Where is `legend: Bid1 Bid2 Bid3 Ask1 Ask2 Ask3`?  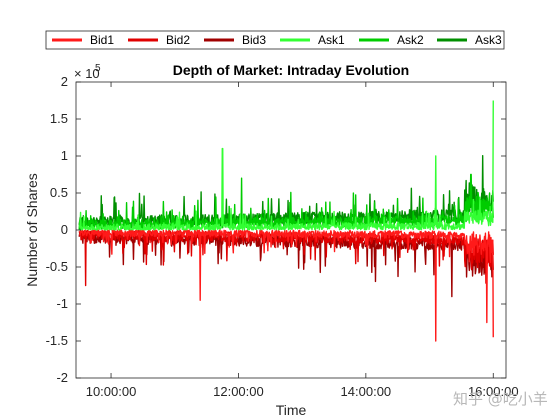
legend: Bid1 Bid2 Bid3 Ask1 Ask2 Ask3 is located at coordinates (275, 40).